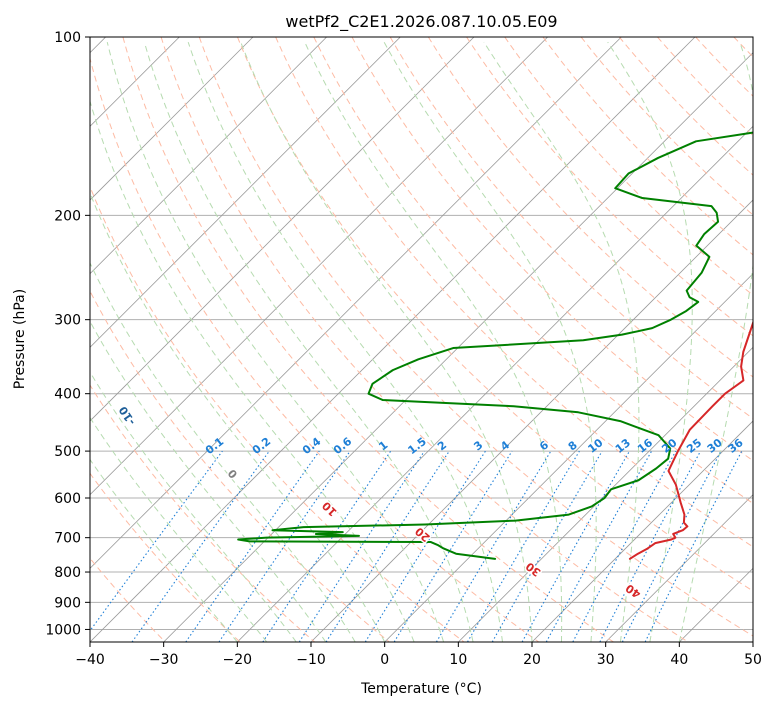 The width and height of the screenshot is (775, 708). Describe the element at coordinates (67, 452) in the screenshot. I see `y-tick-label: 500` at that location.